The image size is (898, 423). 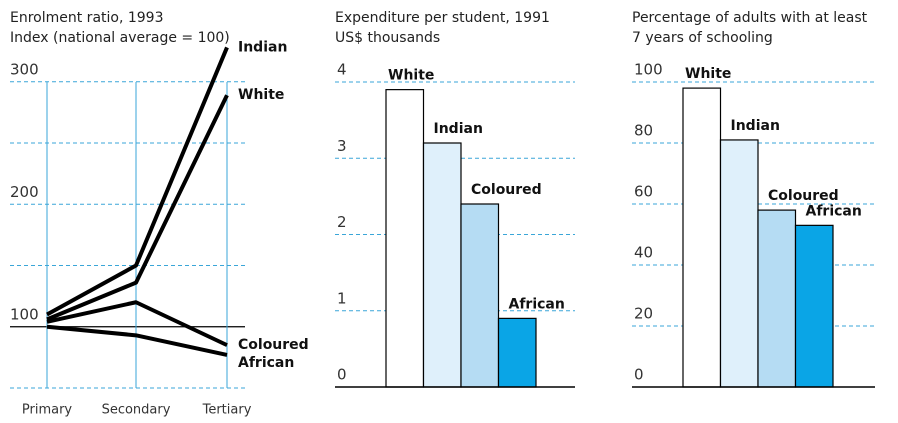 What do you see at coordinates (262, 47) in the screenshot?
I see `series-label: Indian` at bounding box center [262, 47].